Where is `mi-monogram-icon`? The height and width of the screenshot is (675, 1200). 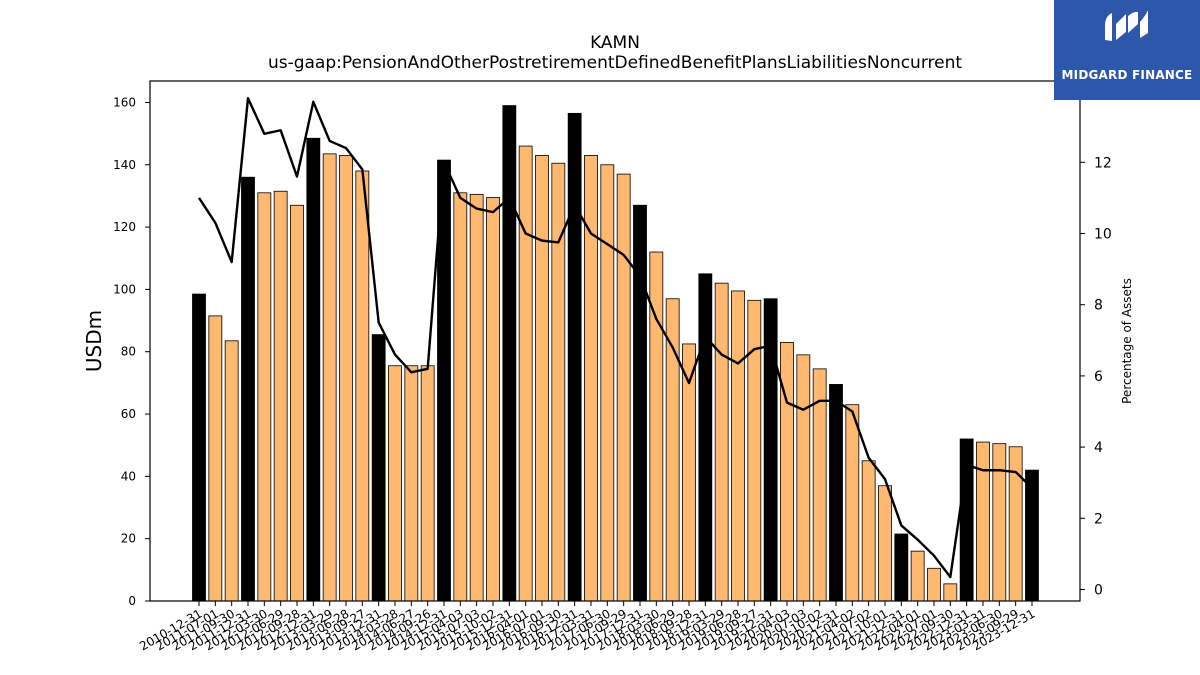
mi-monogram-icon is located at coordinates (1126, 25).